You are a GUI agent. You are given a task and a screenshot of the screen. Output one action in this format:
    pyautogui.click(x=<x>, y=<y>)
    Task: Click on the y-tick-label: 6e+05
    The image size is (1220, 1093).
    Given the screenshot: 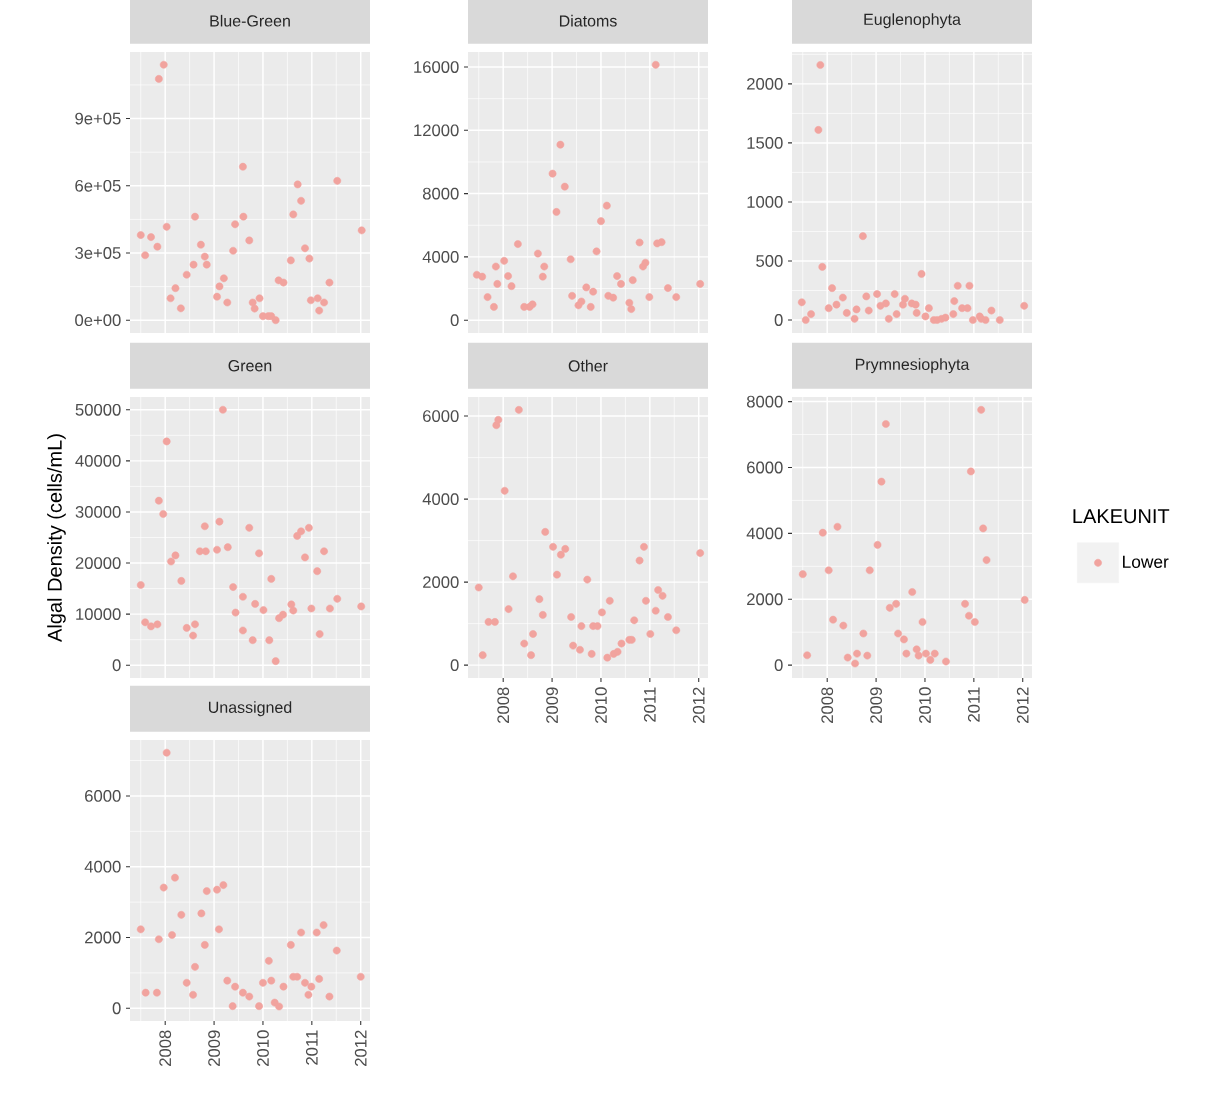 What is the action you would take?
    pyautogui.click(x=98, y=185)
    